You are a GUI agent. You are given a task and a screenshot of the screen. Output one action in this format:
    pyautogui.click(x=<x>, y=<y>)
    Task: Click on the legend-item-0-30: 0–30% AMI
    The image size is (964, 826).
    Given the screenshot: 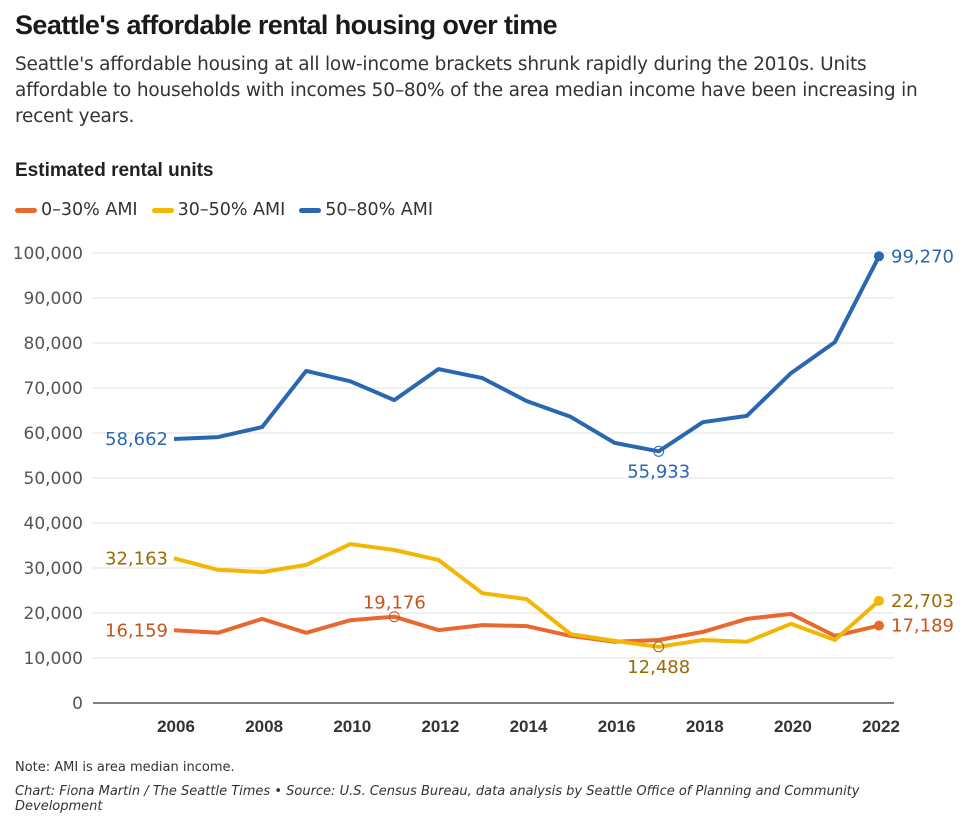 What is the action you would take?
    pyautogui.click(x=76, y=210)
    